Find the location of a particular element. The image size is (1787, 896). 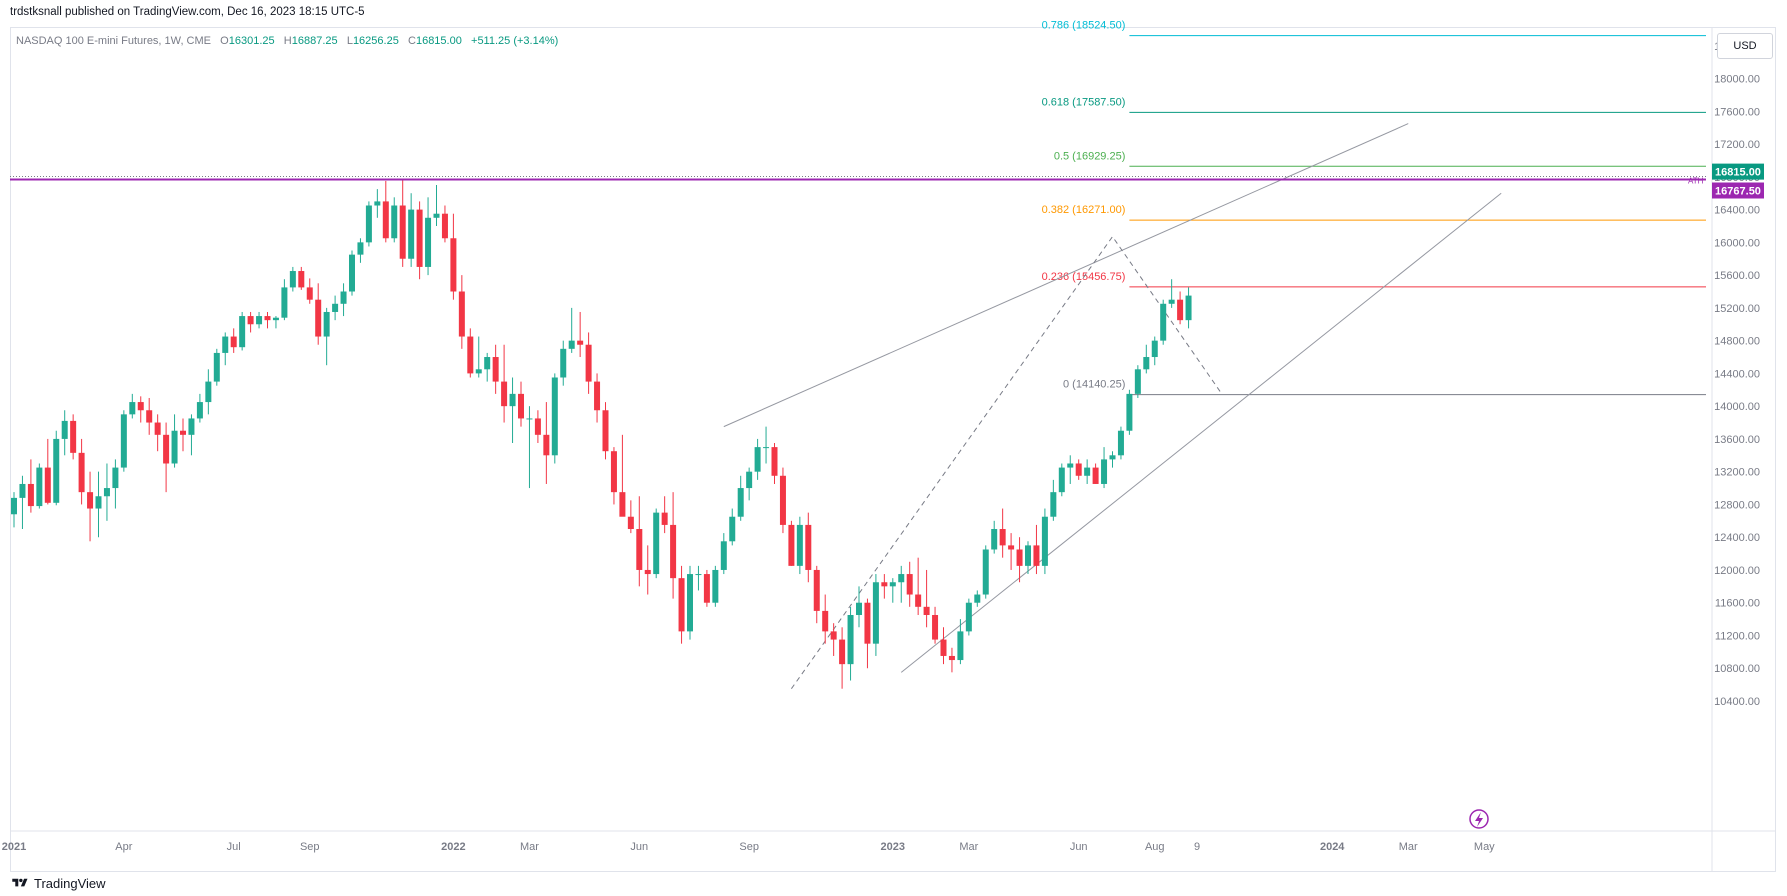

change-value: +511.25 (+3.14%) is located at coordinates (515, 41).